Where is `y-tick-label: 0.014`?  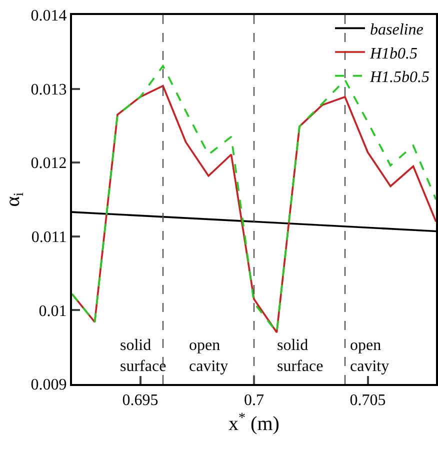 y-tick-label: 0.014 is located at coordinates (48, 16).